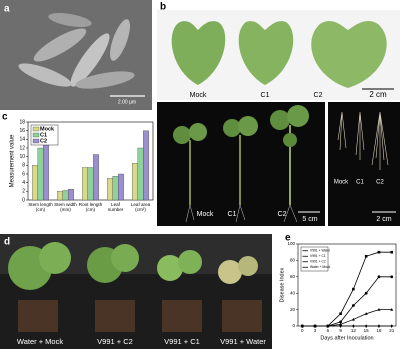 Image resolution: width=400 pixels, height=349 pixels. Describe the element at coordinates (182, 341) in the screenshot. I see `photo-label: V991 + C1` at that location.